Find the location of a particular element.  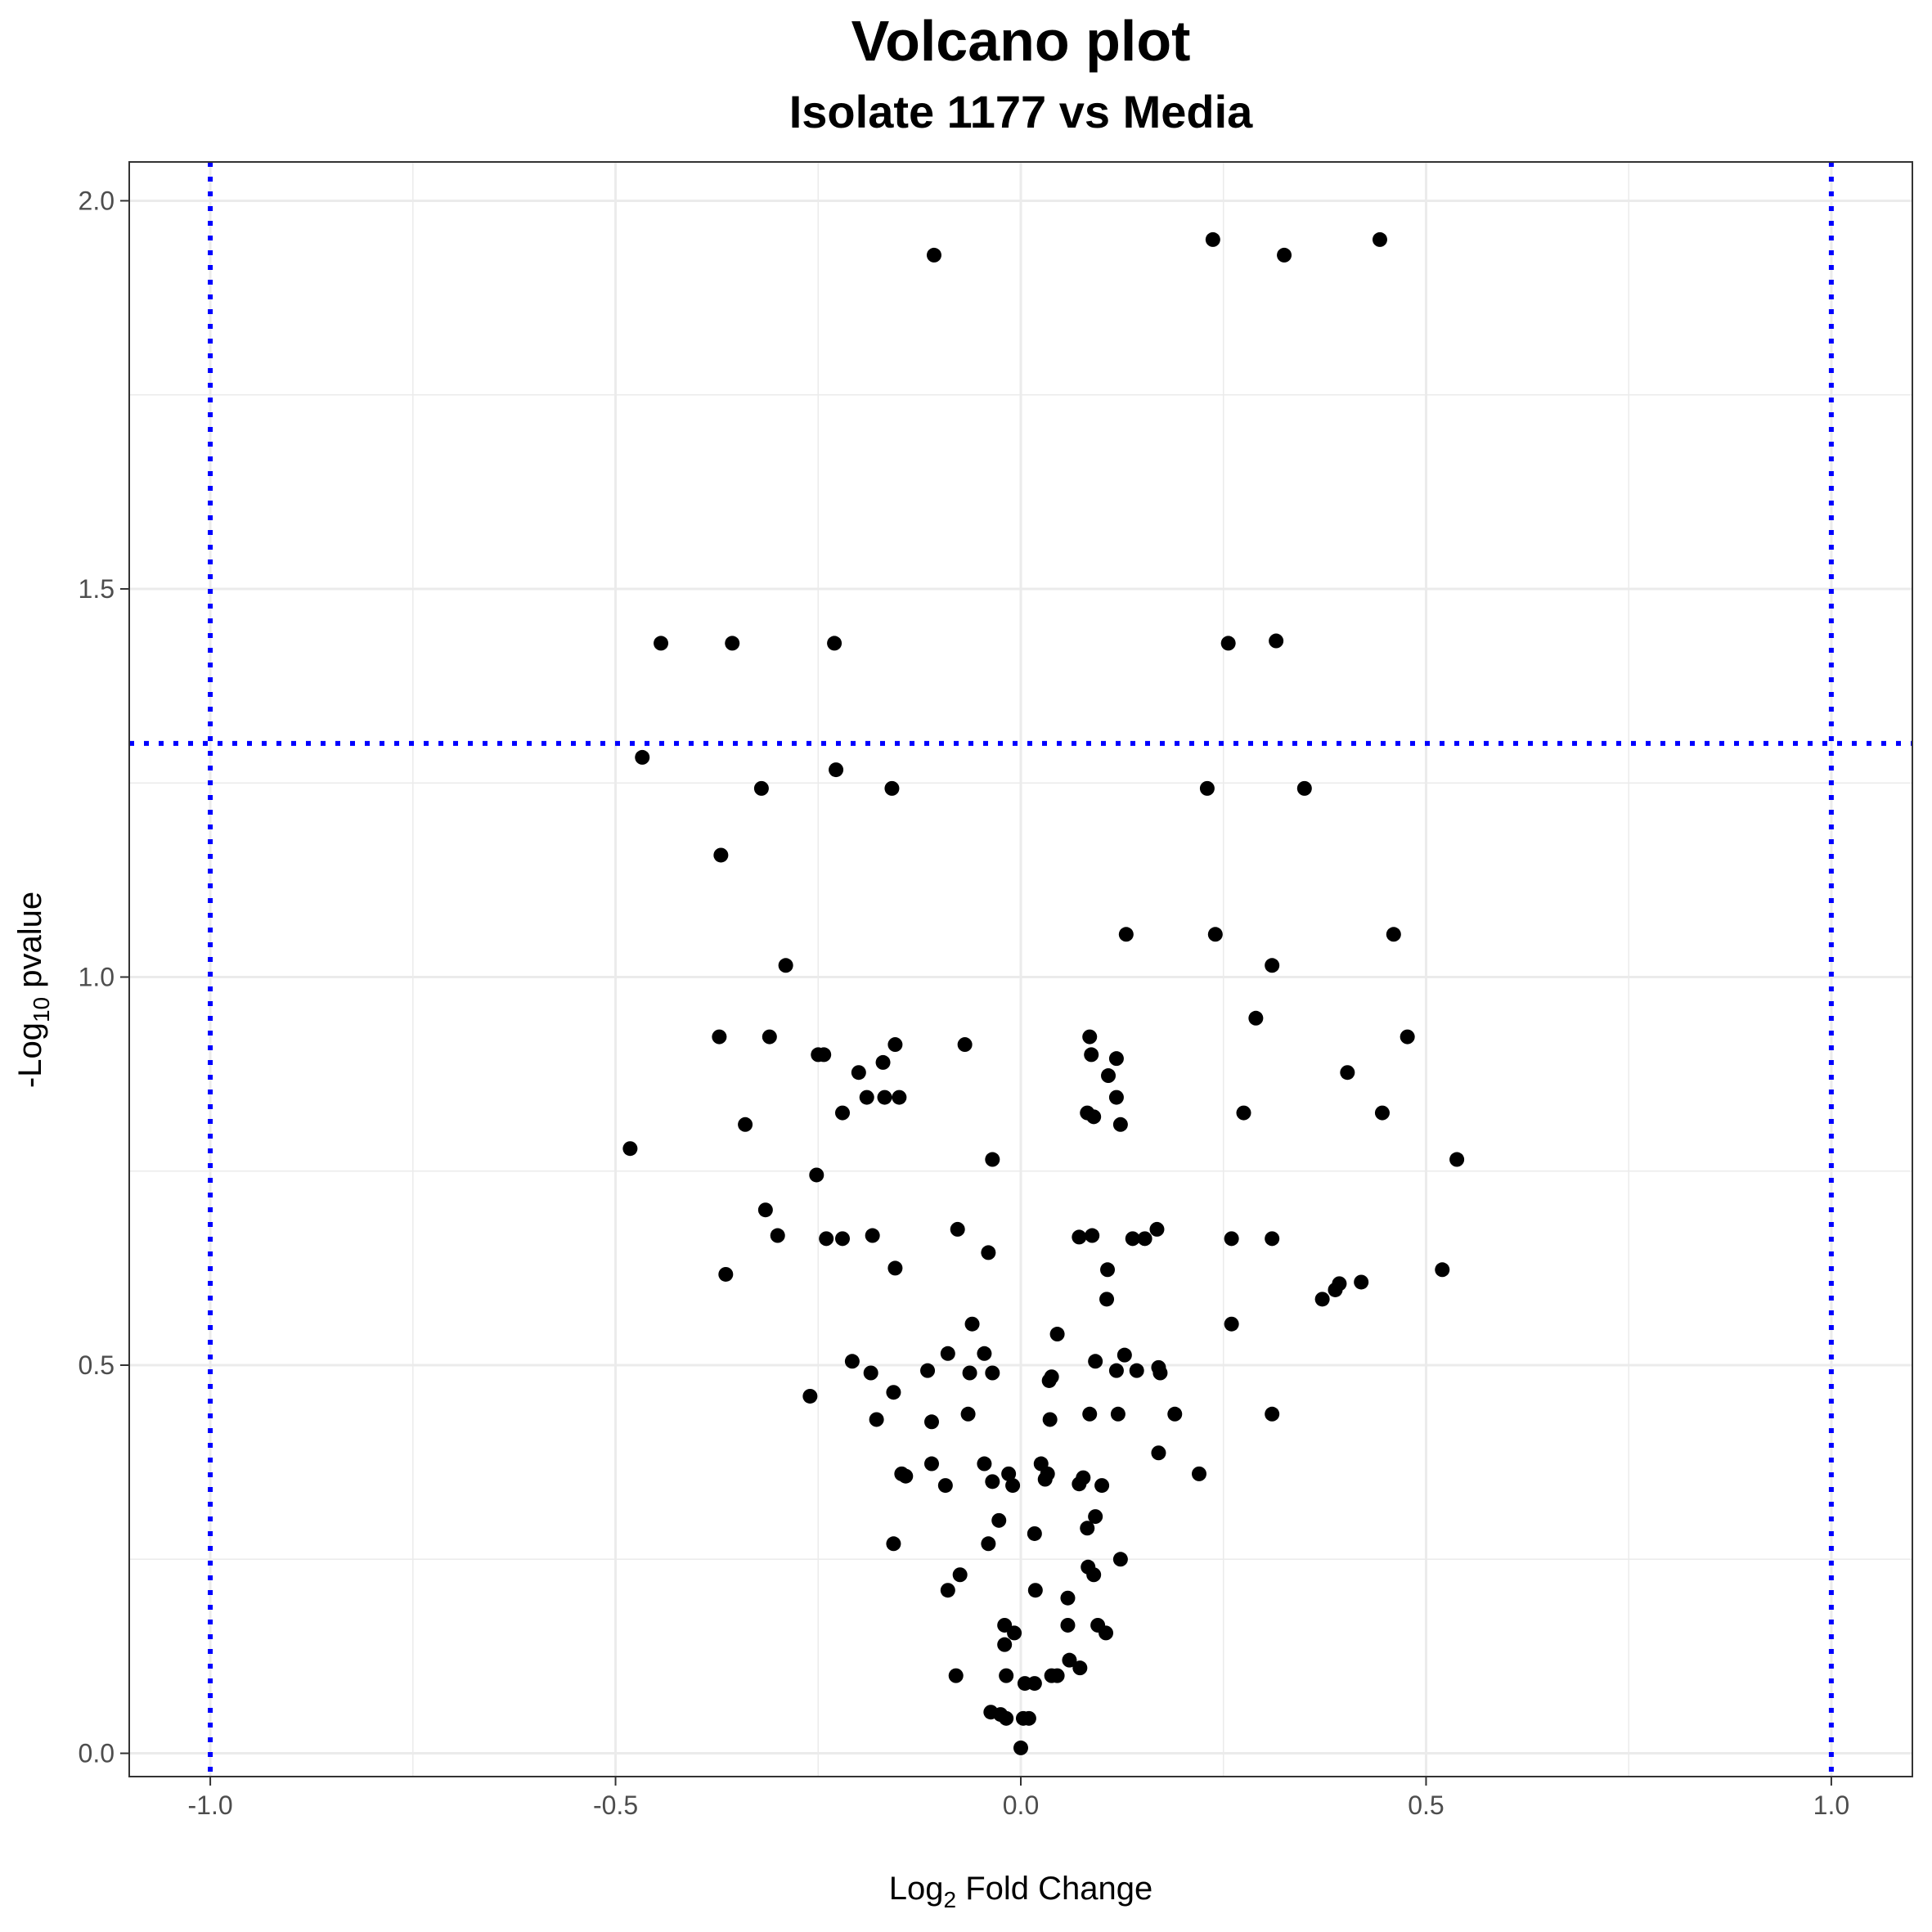

x-tick-label: -1.0 is located at coordinates (211, 1805).